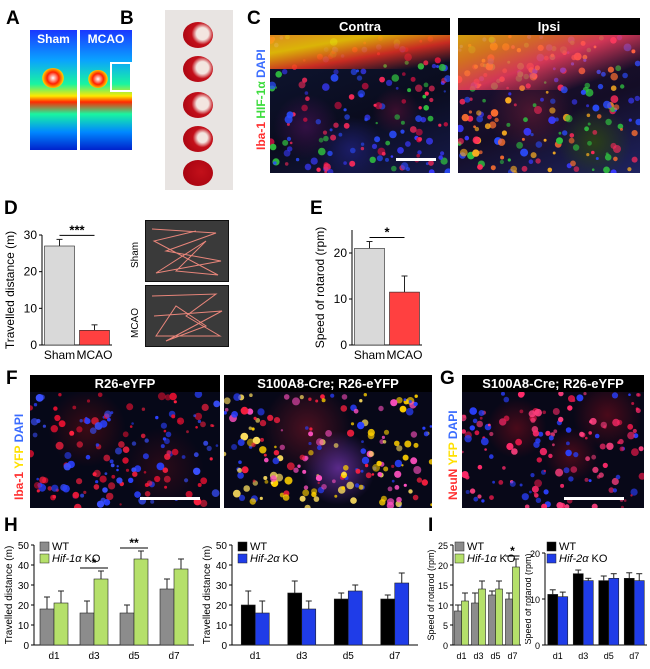  What do you see at coordinates (316, 208) in the screenshot?
I see `panel-letter-e: E` at bounding box center [316, 208].